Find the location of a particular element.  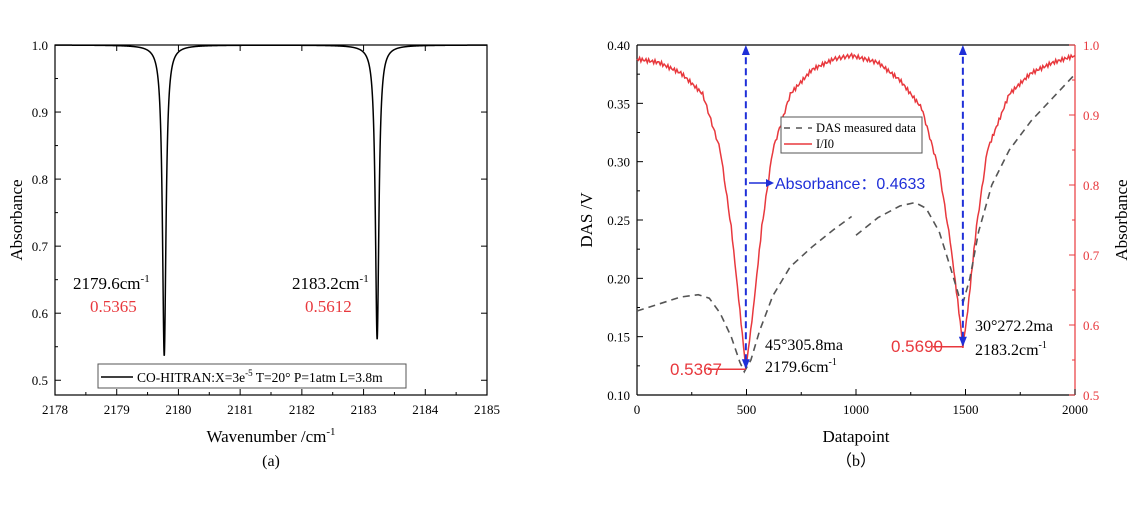

y2-tick-label-b: 1.0 is located at coordinates (1091, 45).